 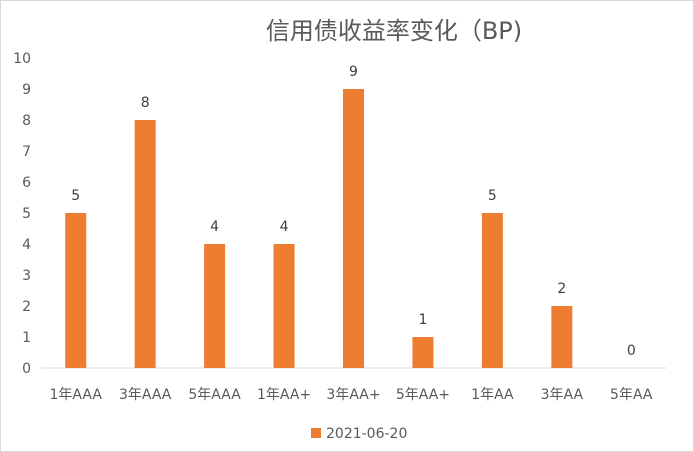 What do you see at coordinates (492, 395) in the screenshot?
I see `x-category-label: 1年AA` at bounding box center [492, 395].